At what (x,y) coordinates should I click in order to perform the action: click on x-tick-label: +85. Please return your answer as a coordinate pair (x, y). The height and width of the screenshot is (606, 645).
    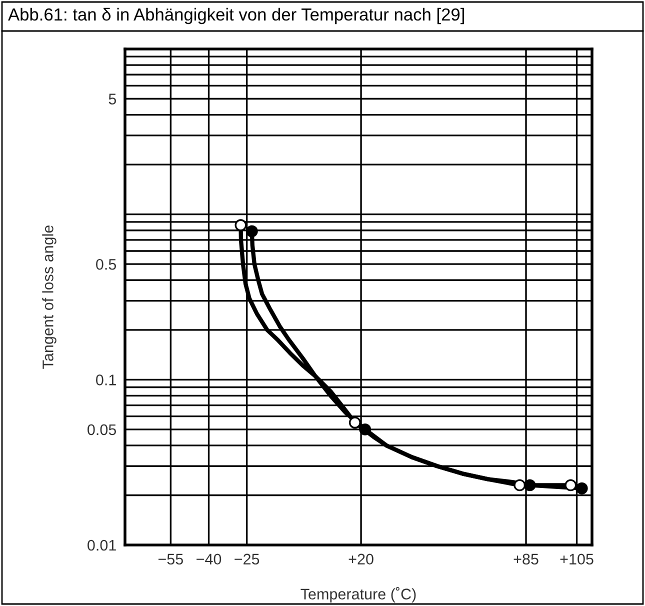
    Looking at the image, I should click on (526, 559).